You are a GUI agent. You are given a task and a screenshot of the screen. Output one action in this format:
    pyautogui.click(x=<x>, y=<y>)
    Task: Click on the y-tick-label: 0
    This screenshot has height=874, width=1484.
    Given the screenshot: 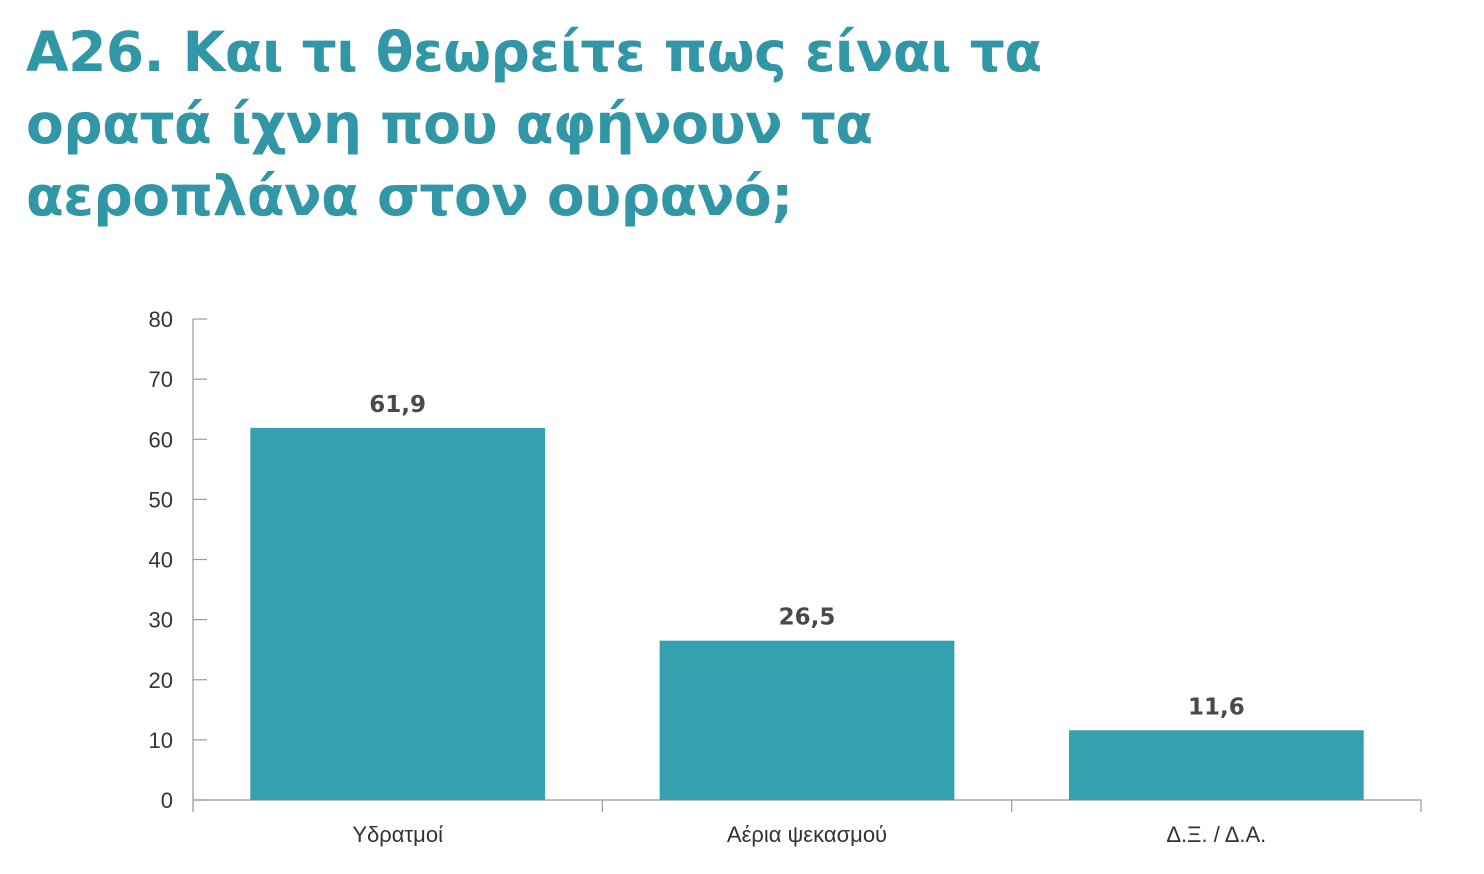 What is the action you would take?
    pyautogui.click(x=167, y=800)
    